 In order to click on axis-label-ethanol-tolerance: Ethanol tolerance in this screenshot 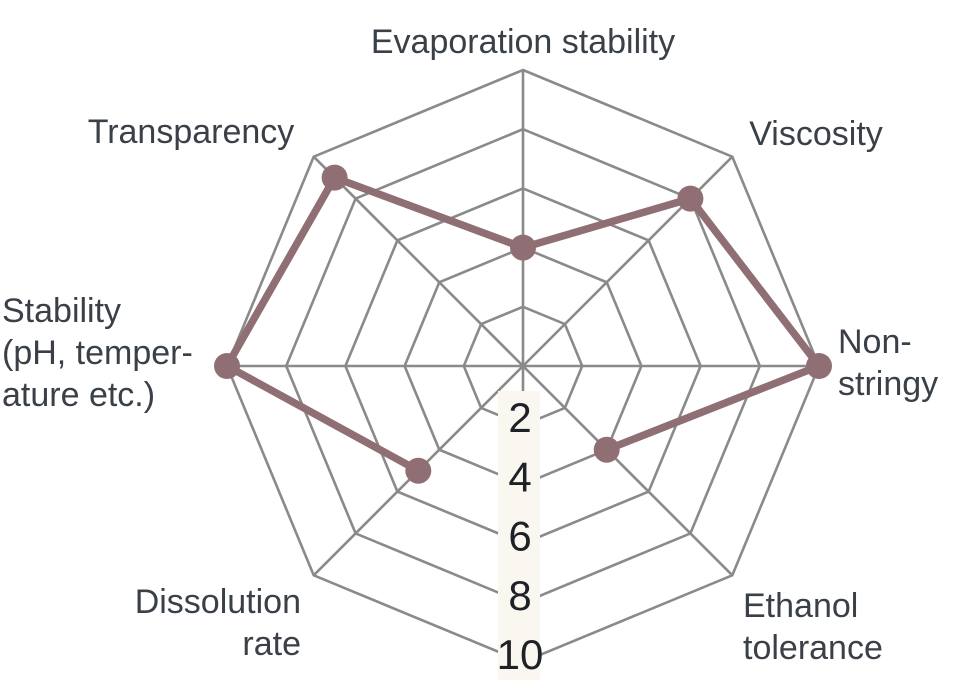, I will do `click(813, 627)`.